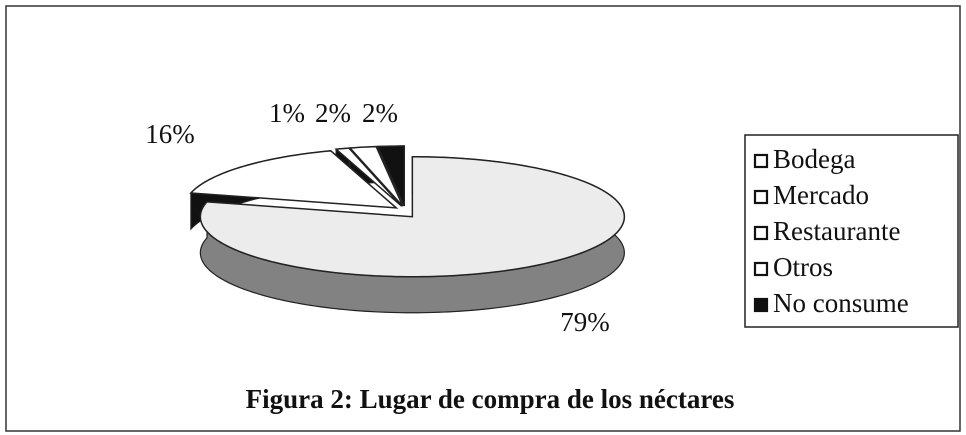 The height and width of the screenshot is (435, 966). I want to click on legend-label: Otros, so click(803, 267).